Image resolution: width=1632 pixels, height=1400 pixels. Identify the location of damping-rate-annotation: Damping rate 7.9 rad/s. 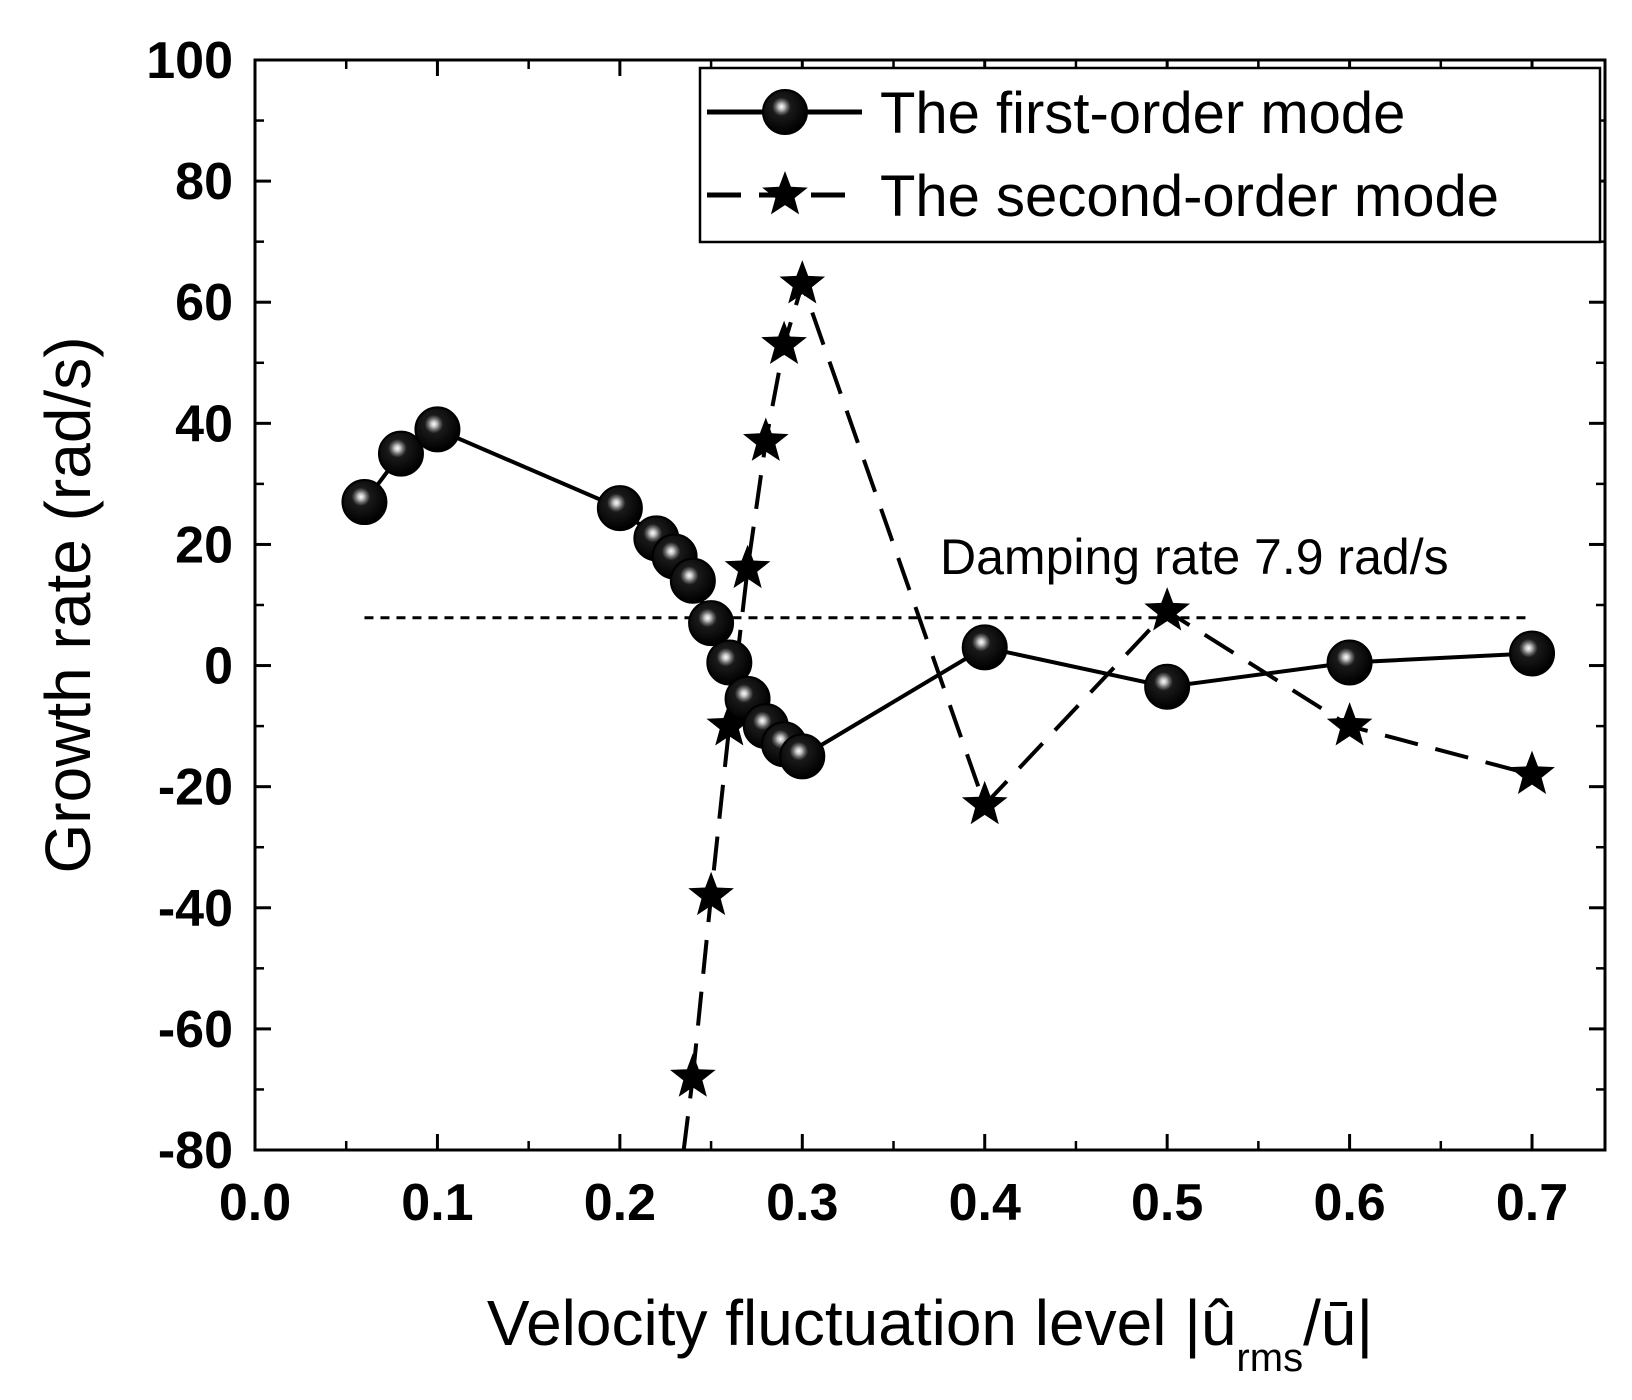
(1194, 557).